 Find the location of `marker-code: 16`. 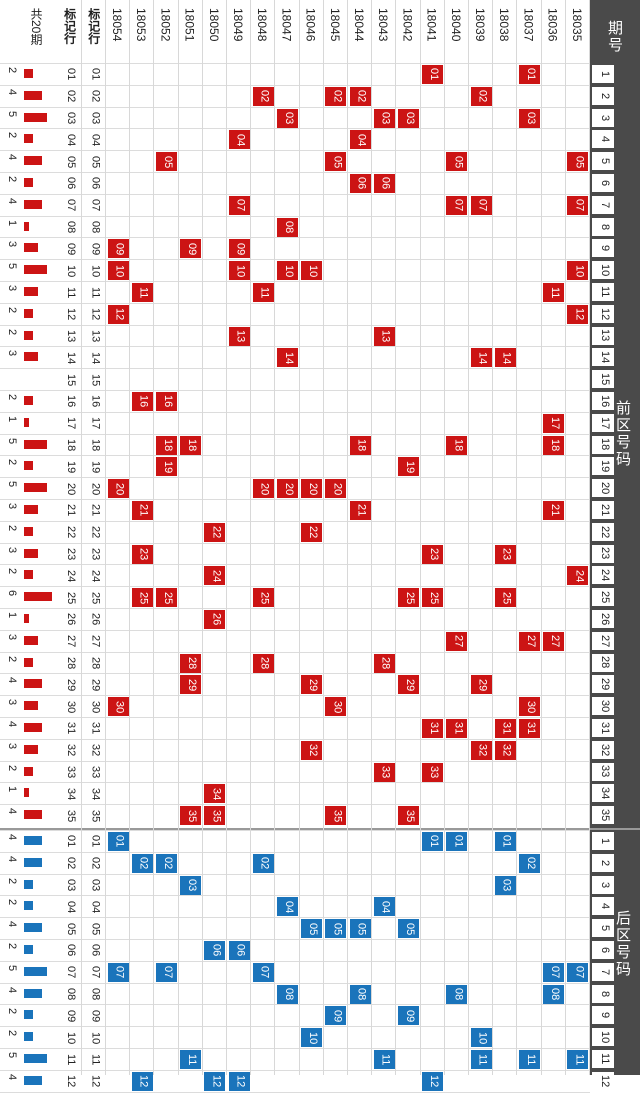

marker-code: 16 is located at coordinates (95, 401).